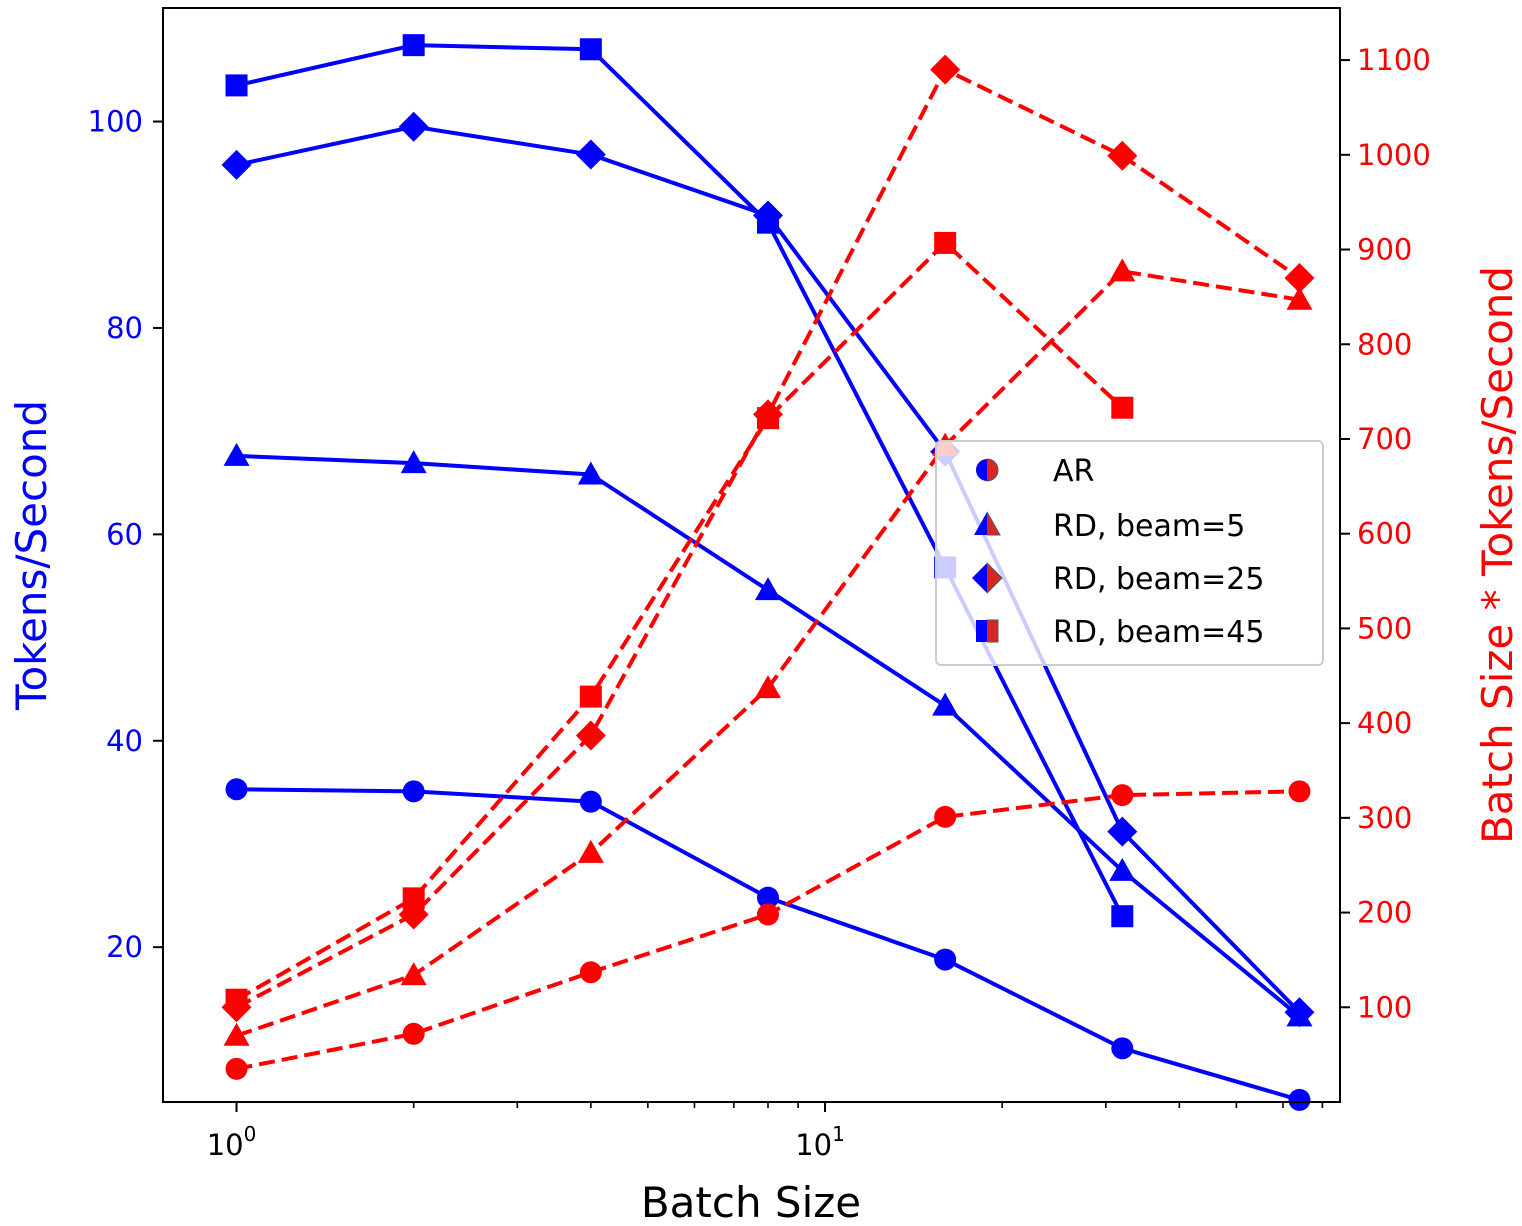 The height and width of the screenshot is (1226, 1522). I want to click on y-axis-left: 20 40 60 80 100, so click(125, 534).